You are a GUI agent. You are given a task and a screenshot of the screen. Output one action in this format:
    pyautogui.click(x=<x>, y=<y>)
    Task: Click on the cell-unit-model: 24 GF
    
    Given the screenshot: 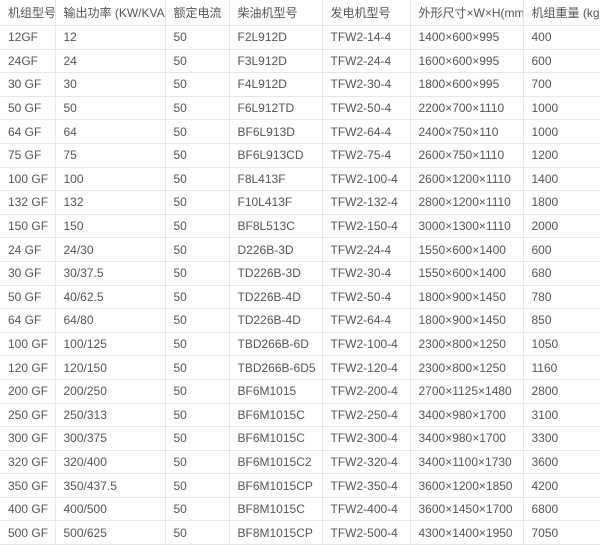 What is the action you would take?
    pyautogui.click(x=28, y=249)
    